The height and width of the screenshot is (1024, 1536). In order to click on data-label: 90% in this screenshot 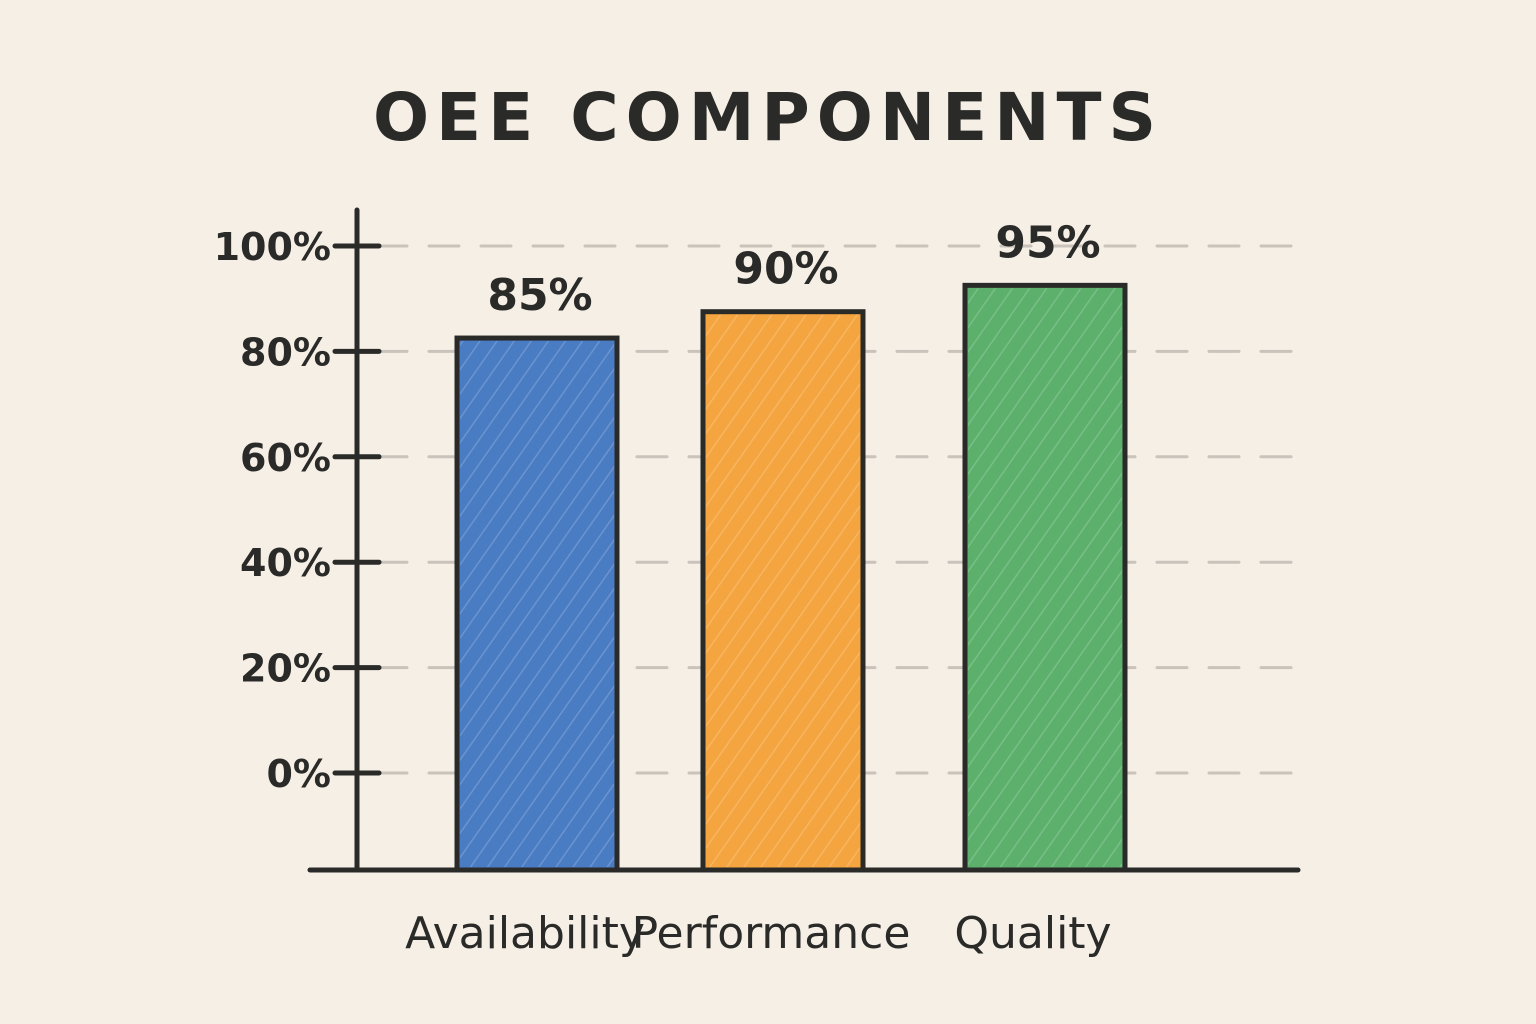, I will do `click(785, 269)`.